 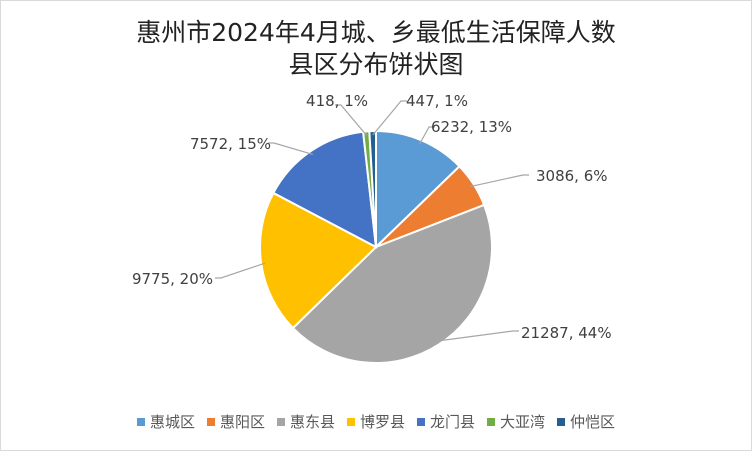 I want to click on legend-label: 大亚湾, so click(x=523, y=422).